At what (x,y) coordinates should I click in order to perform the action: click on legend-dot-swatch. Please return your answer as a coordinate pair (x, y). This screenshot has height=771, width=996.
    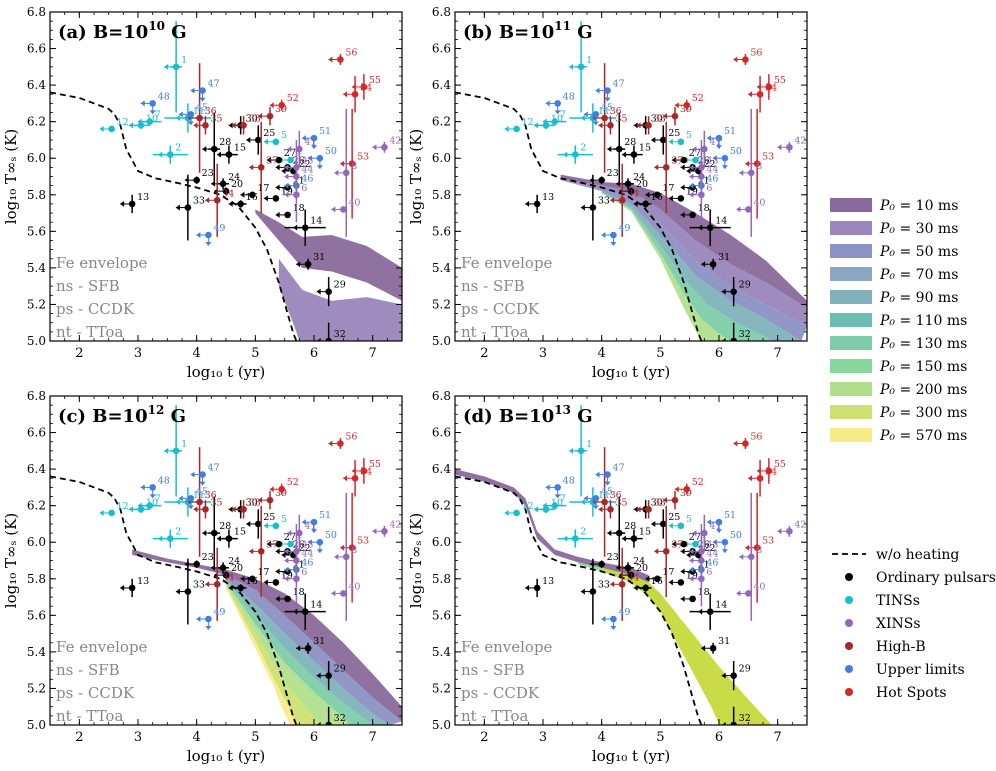
    Looking at the image, I should click on (849, 577).